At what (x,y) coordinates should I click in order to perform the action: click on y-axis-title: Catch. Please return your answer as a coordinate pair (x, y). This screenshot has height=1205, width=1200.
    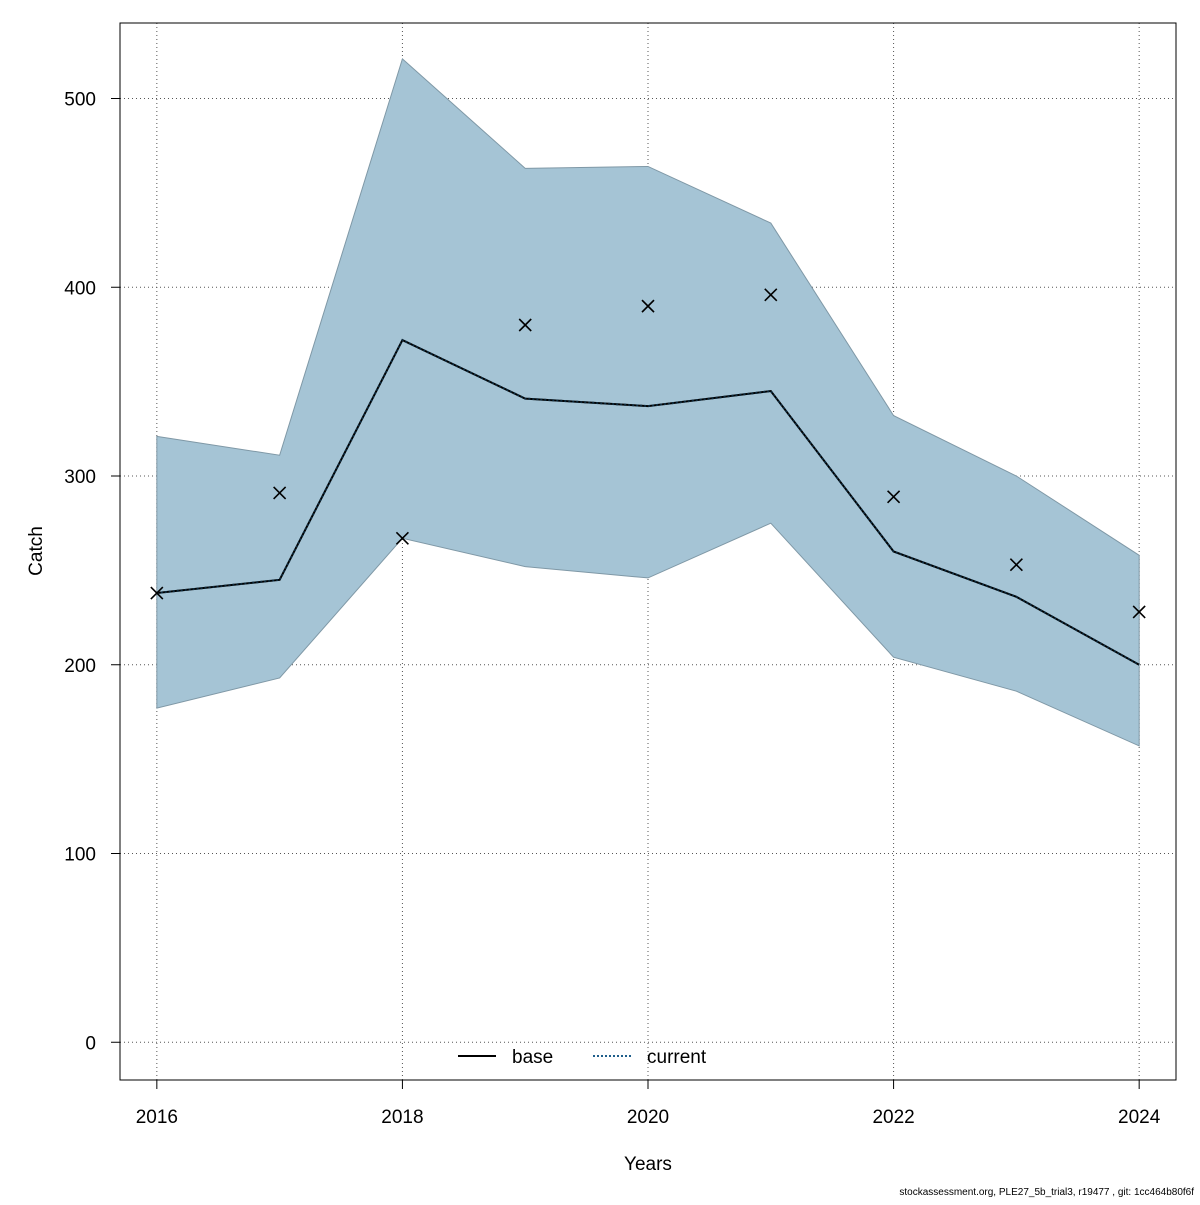
    Looking at the image, I should click on (36, 551).